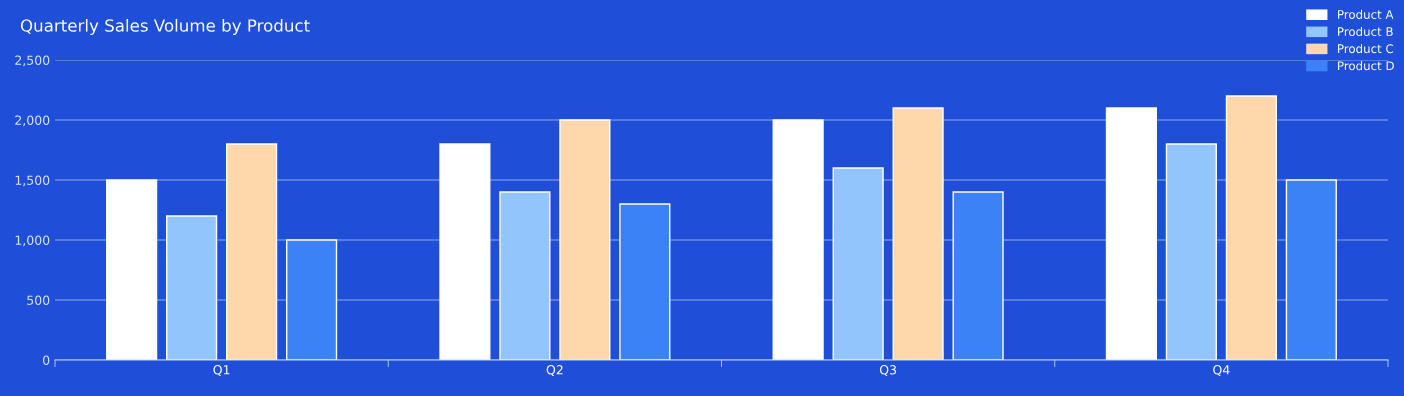  What do you see at coordinates (1365, 31) in the screenshot?
I see `legend-label: Product B` at bounding box center [1365, 31].